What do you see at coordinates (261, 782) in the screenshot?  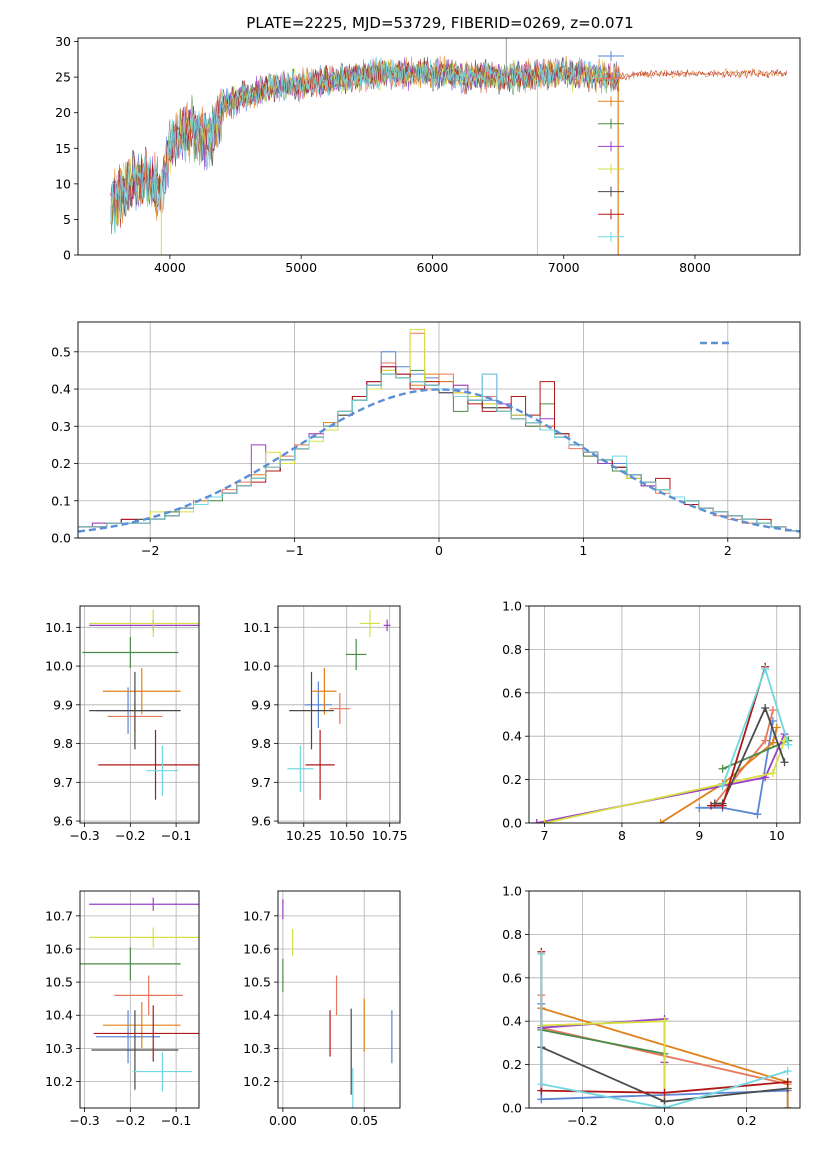 I see `y-tick-label: 9.7` at bounding box center [261, 782].